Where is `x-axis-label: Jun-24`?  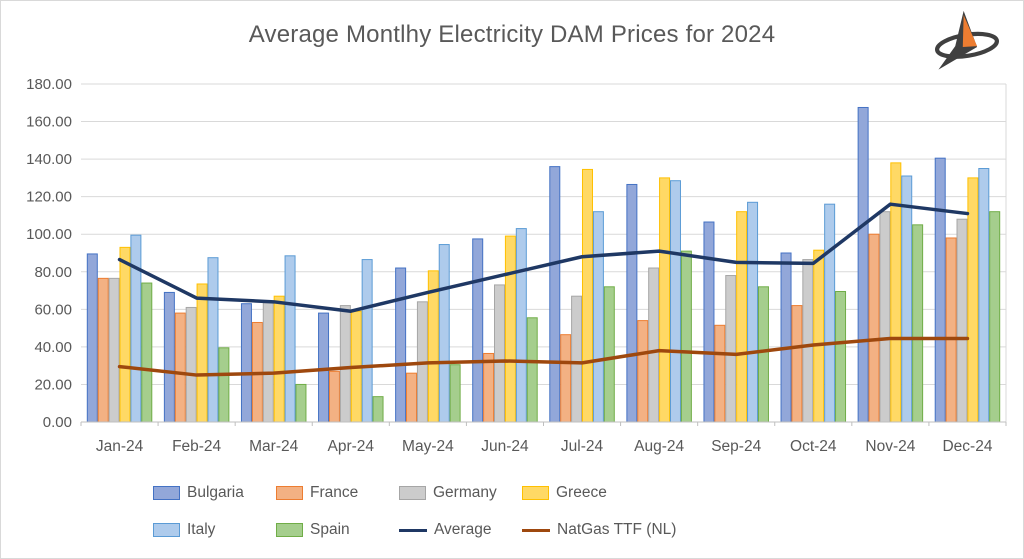
x-axis-label: Jun-24 is located at coordinates (505, 446).